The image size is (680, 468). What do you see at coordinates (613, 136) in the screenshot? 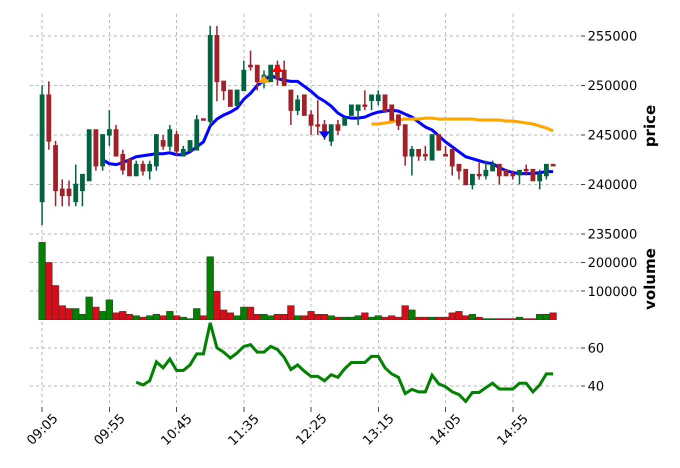
I see `y-tick-label: 245000` at bounding box center [613, 136].